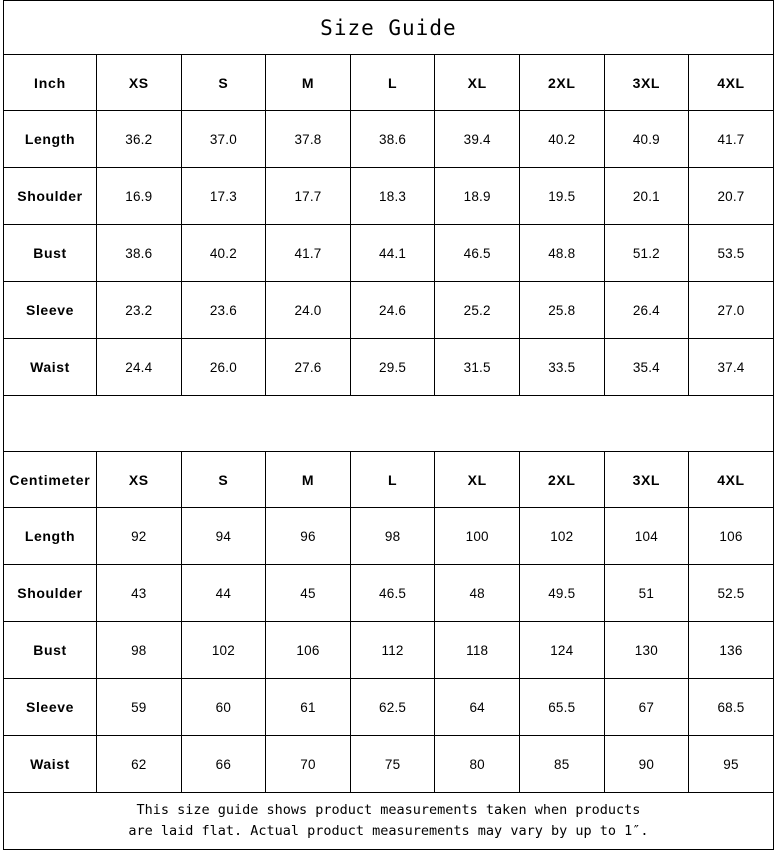 Image resolution: width=775 pixels, height=850 pixels. Describe the element at coordinates (139, 139) in the screenshot. I see `inch-length-xs: 36.2` at that location.